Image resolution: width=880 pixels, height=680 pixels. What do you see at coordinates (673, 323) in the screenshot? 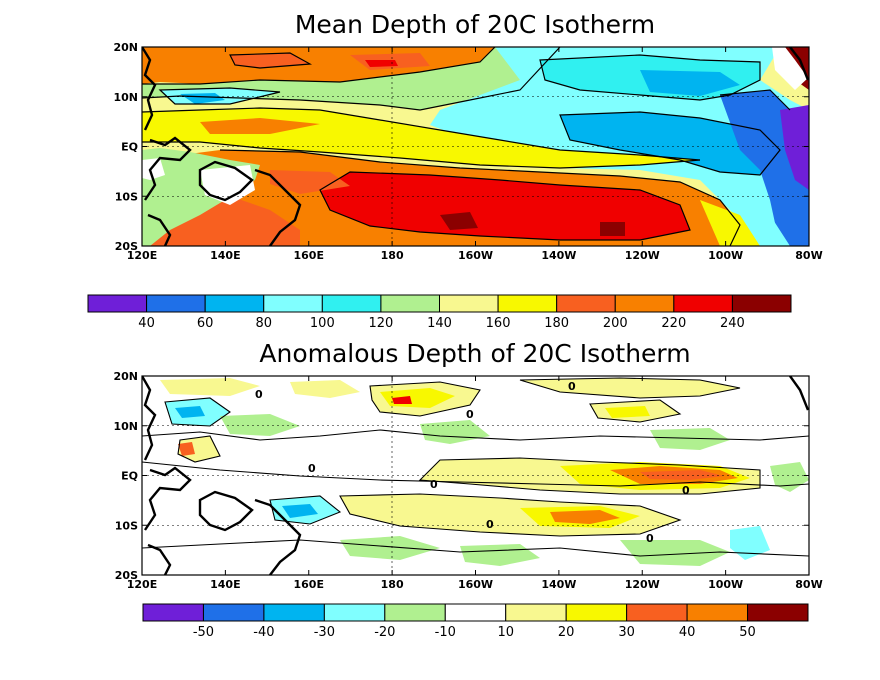
I see `colorbar-label: 220` at bounding box center [673, 323].